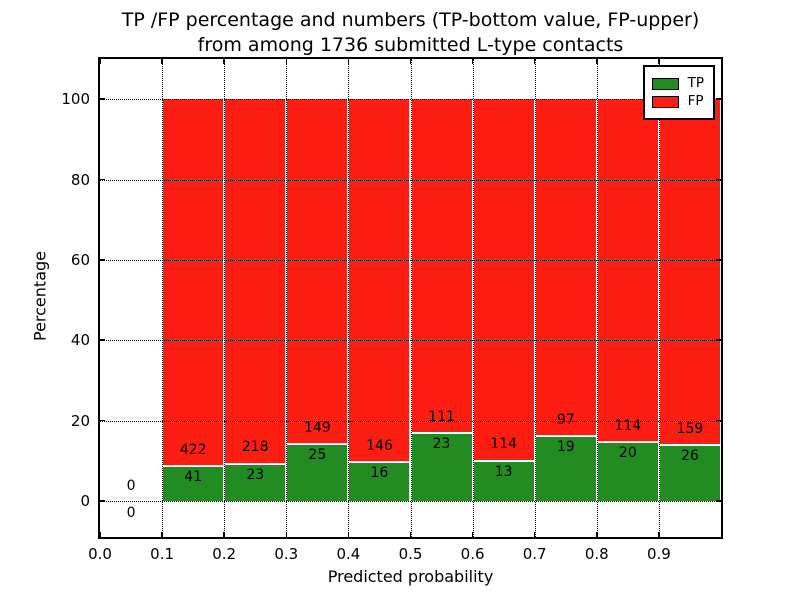 The width and height of the screenshot is (800, 600). I want to click on x-tick-label: 0.2, so click(224, 554).